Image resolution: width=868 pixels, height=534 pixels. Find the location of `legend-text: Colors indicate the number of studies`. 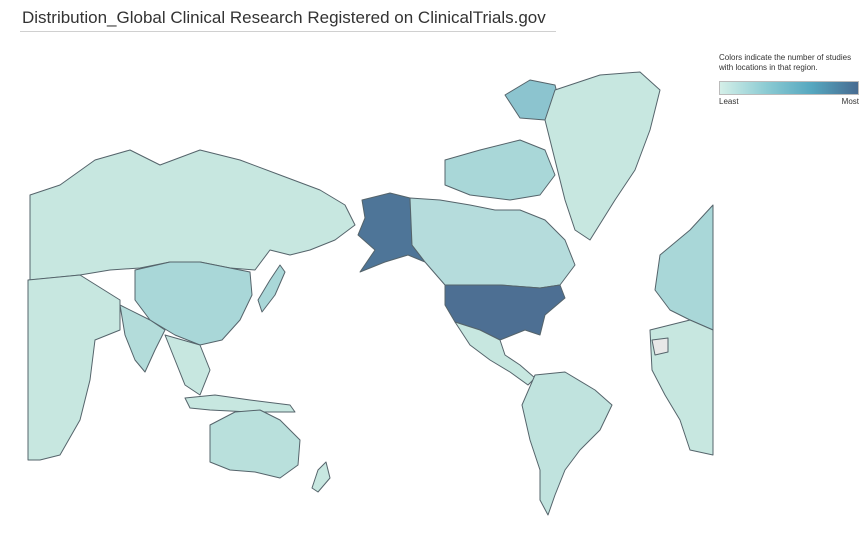

legend-text: Colors indicate the number of studies is located at coordinates (785, 57).